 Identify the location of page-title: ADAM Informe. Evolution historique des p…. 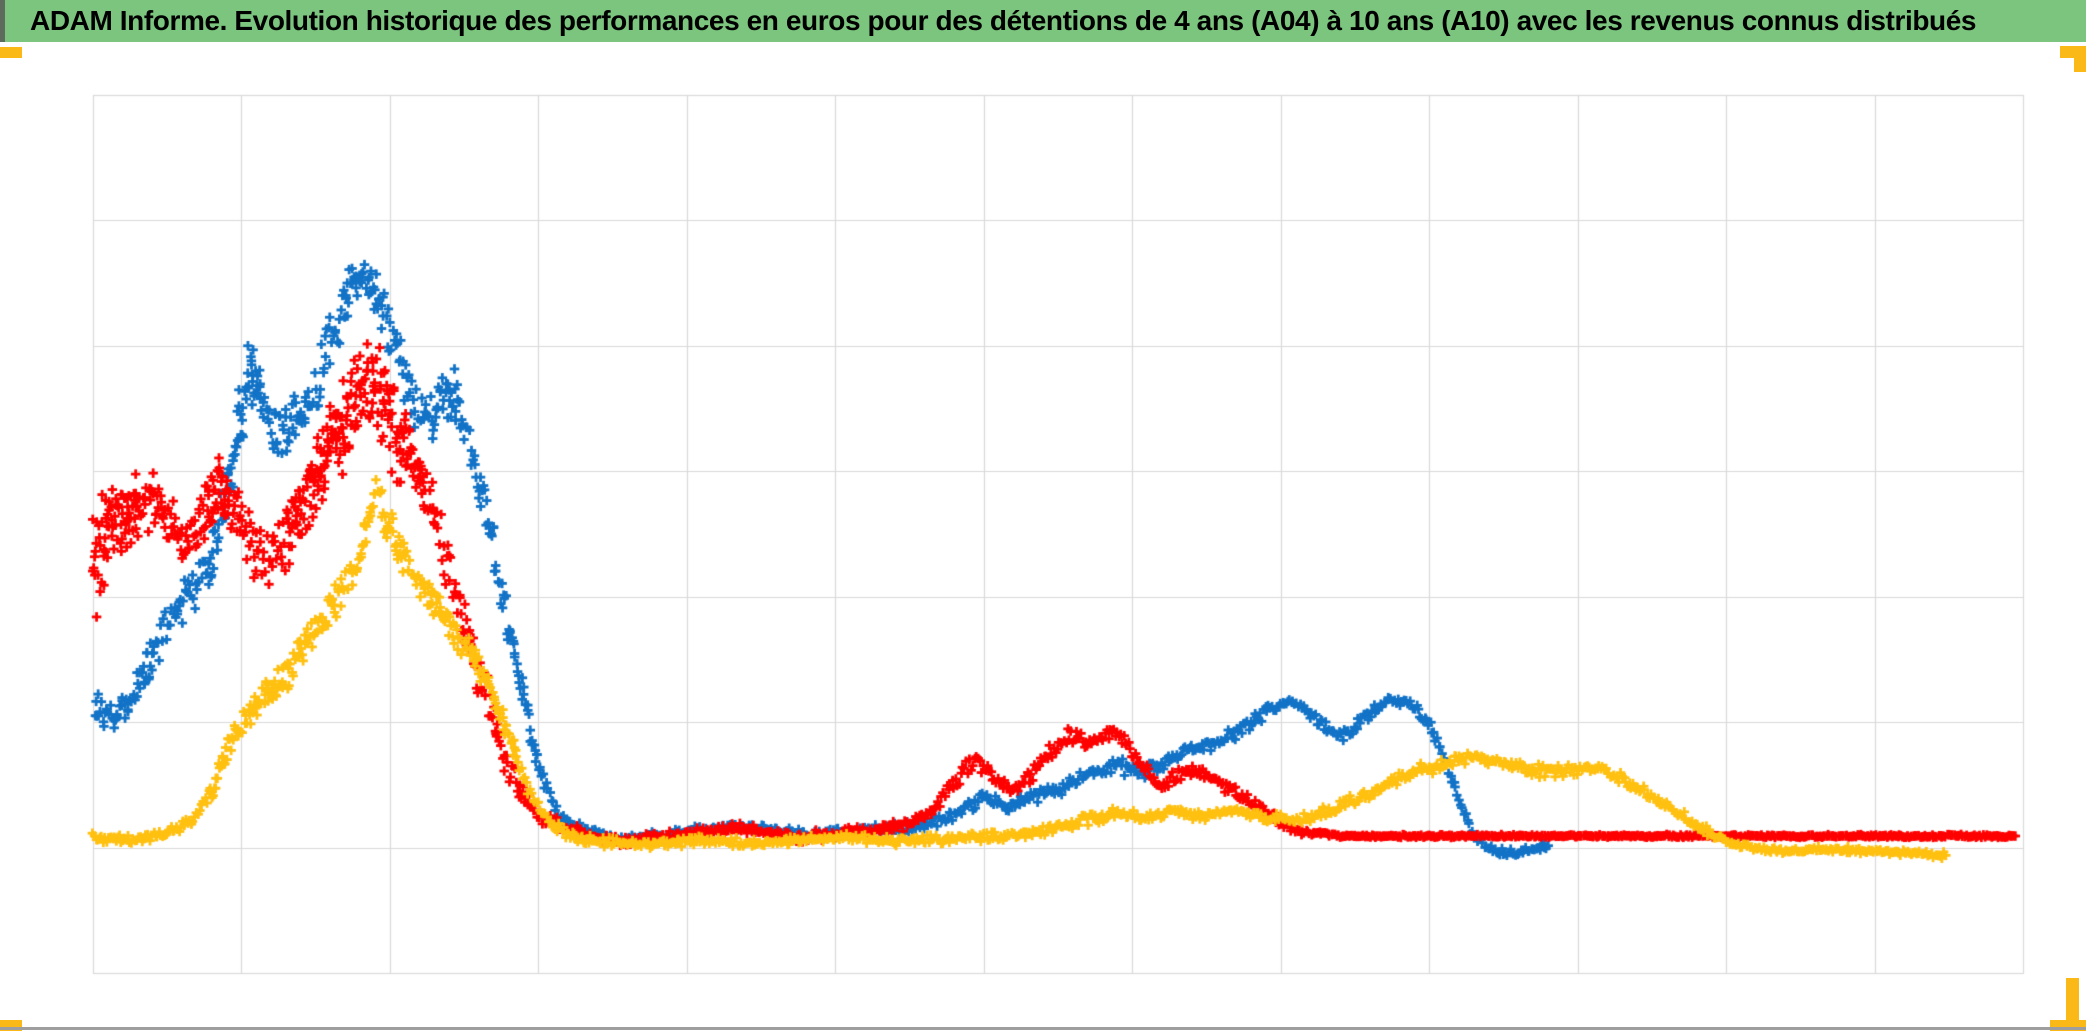
(1003, 20).